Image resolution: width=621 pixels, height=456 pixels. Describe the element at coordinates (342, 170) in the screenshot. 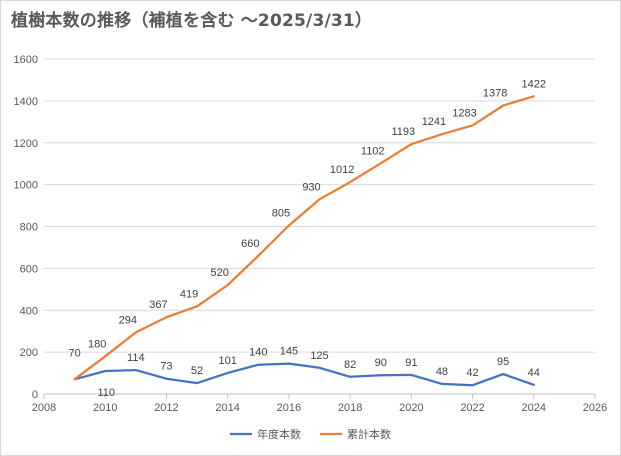

I see `data-label: 1012` at that location.